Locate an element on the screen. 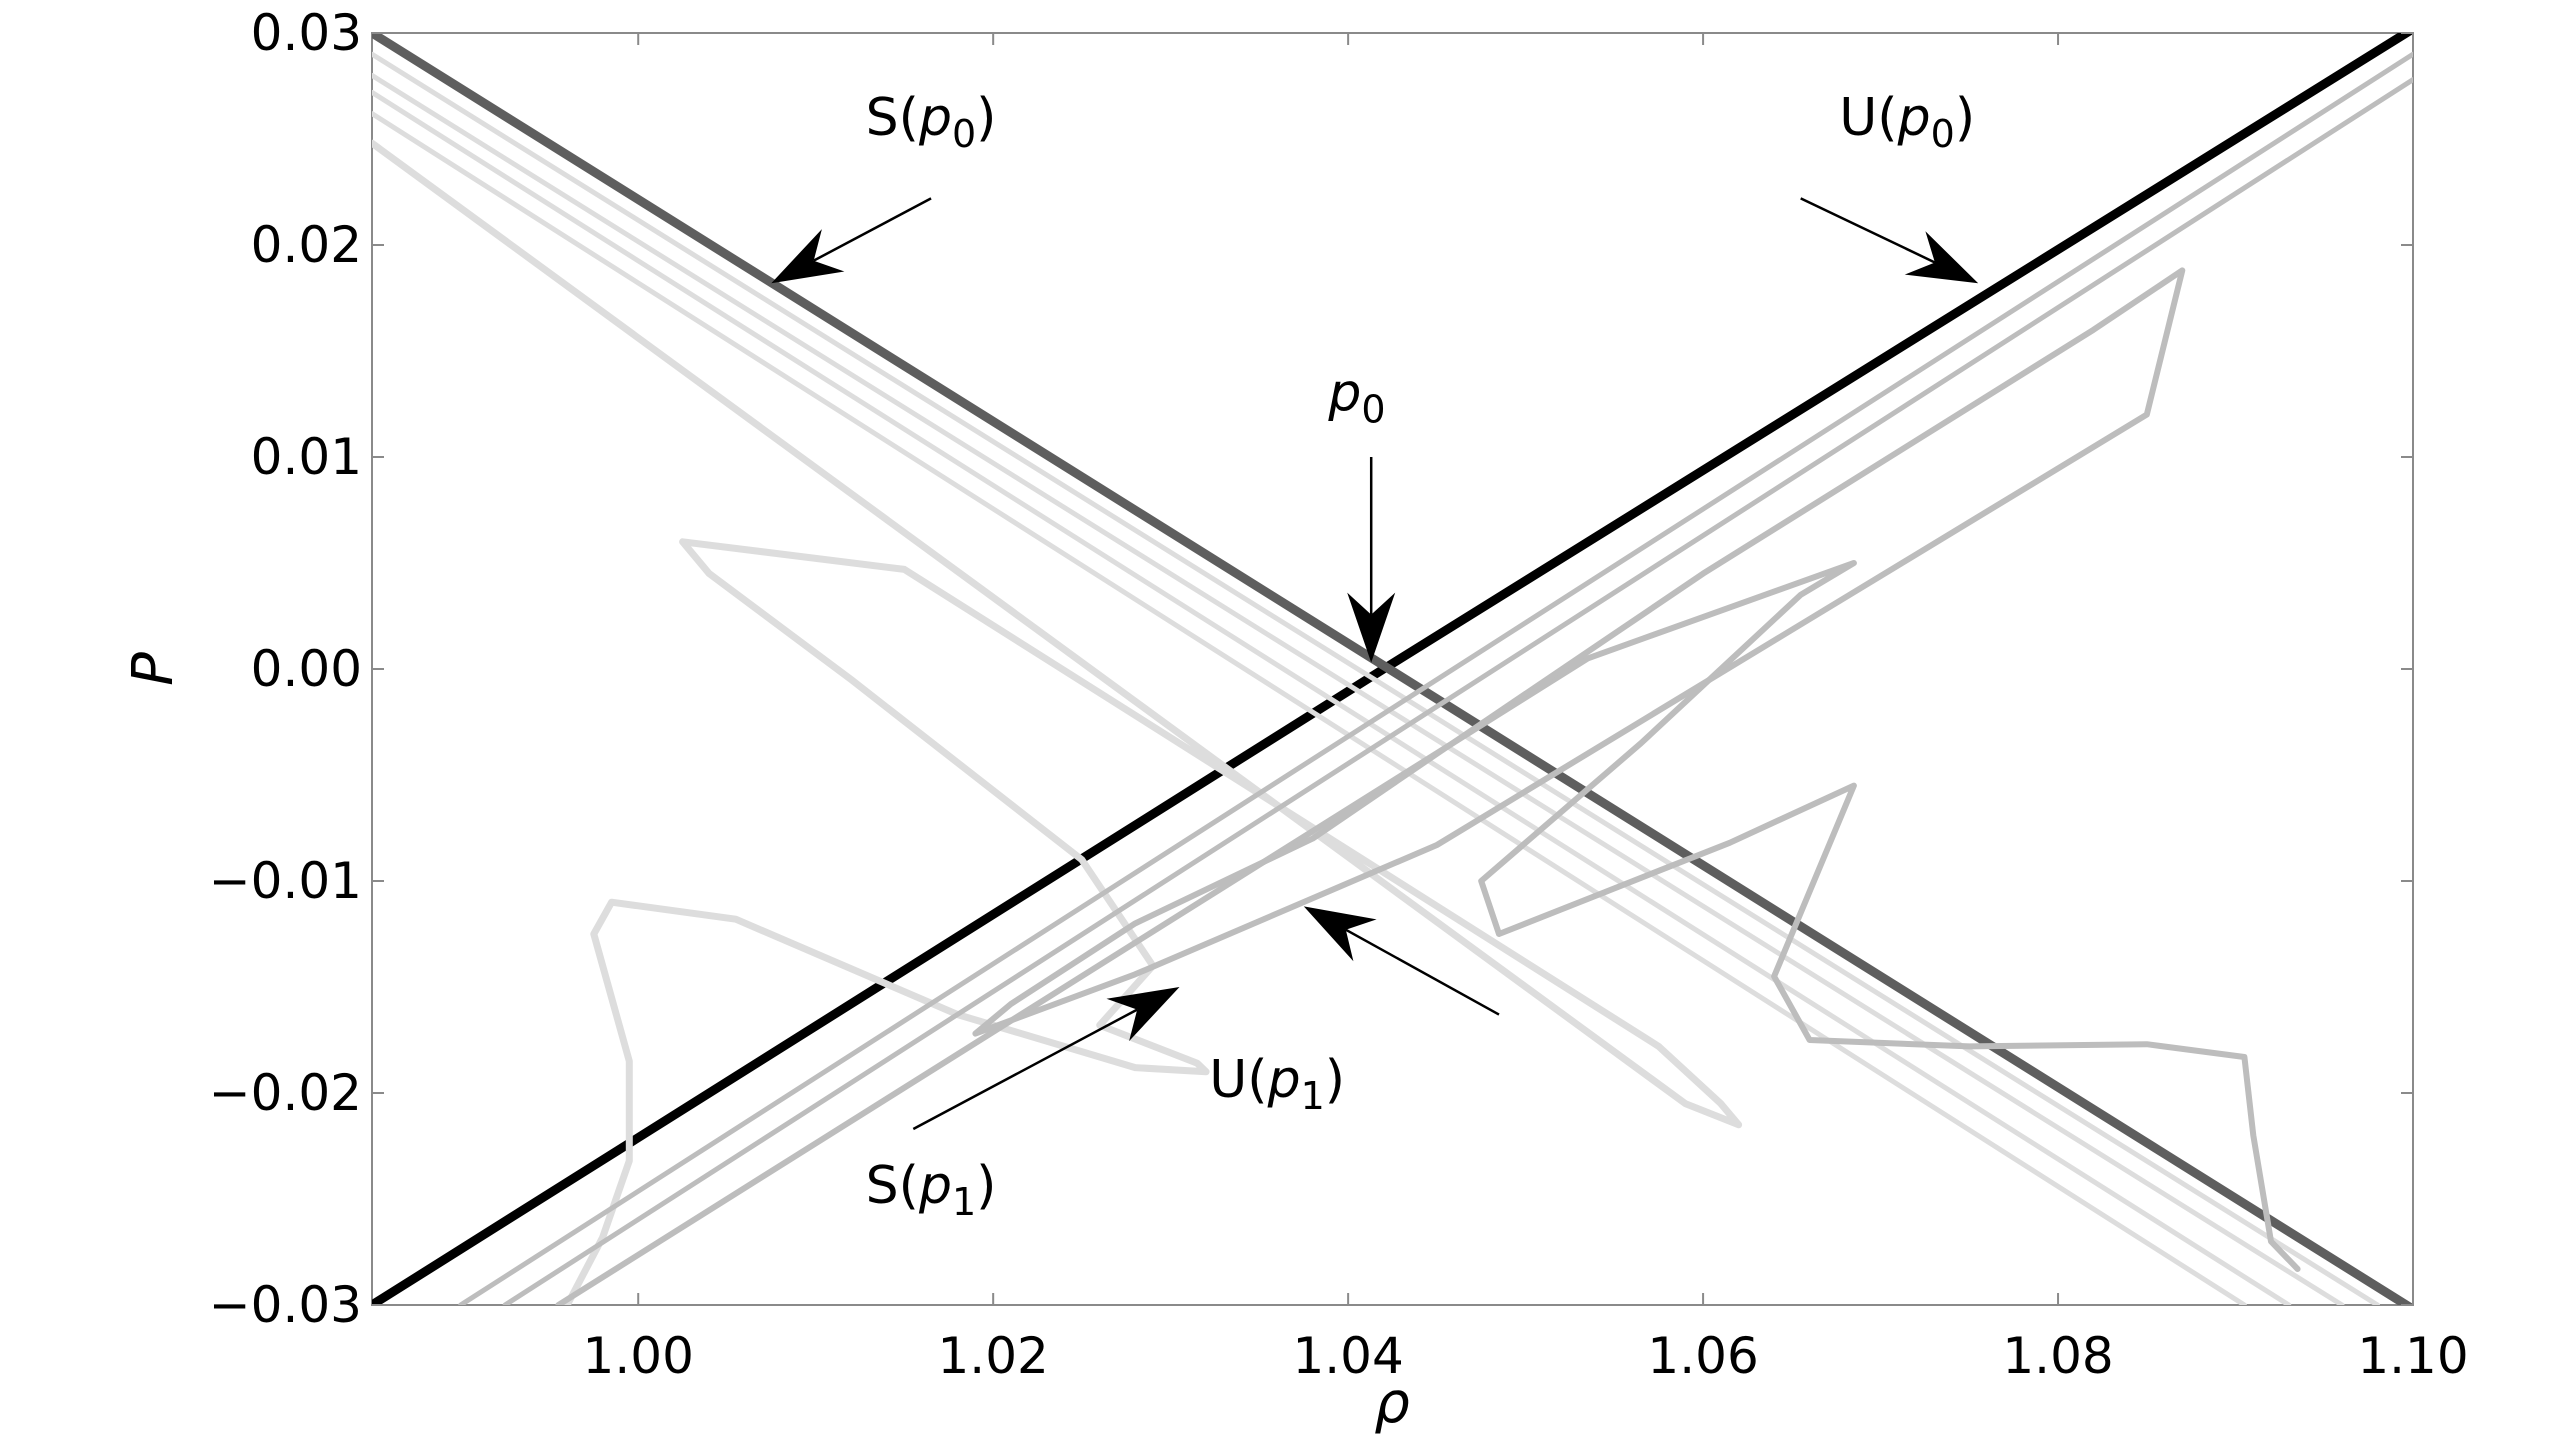 Image resolution: width=2560 pixels, height=1440 pixels. annotation-label: S(p1) is located at coordinates (931, 1190).